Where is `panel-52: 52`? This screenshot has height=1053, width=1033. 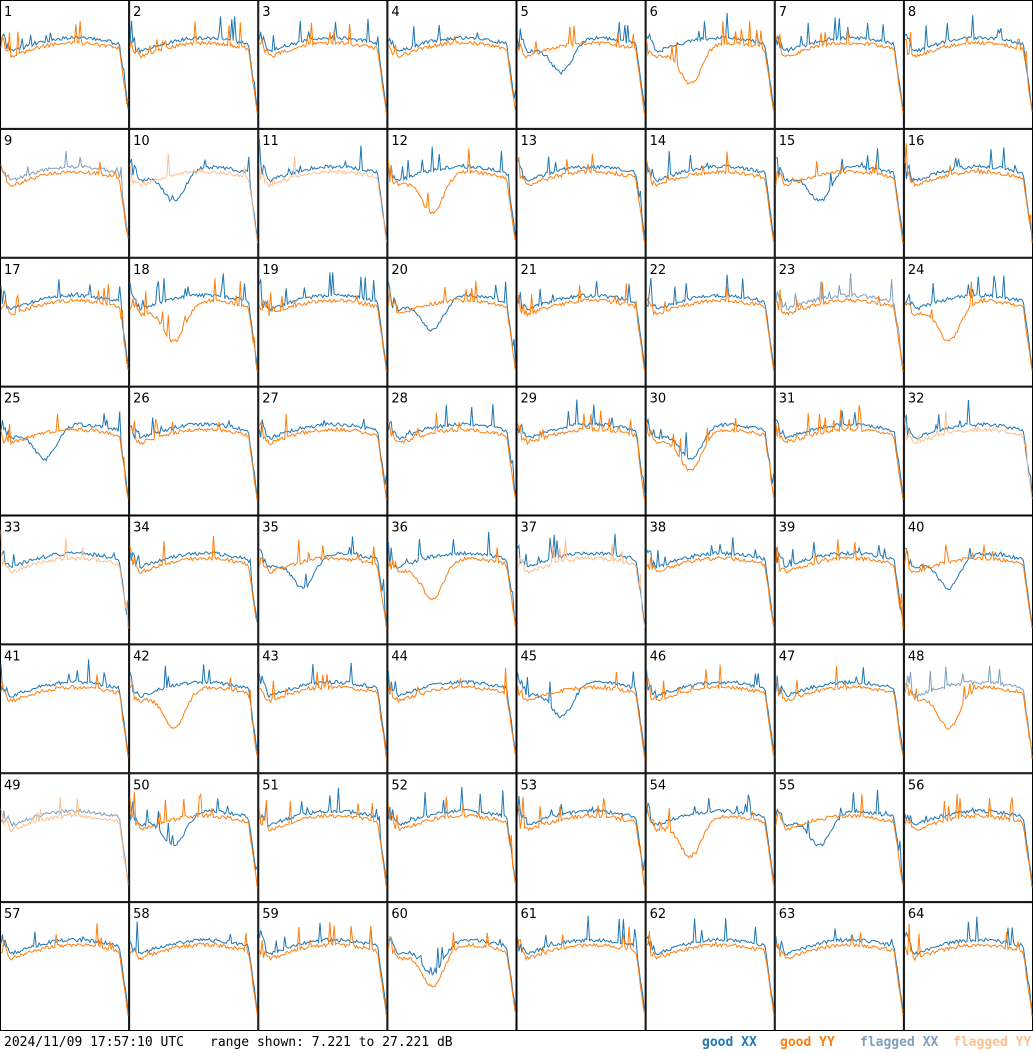
panel-52: 52 is located at coordinates (452, 838).